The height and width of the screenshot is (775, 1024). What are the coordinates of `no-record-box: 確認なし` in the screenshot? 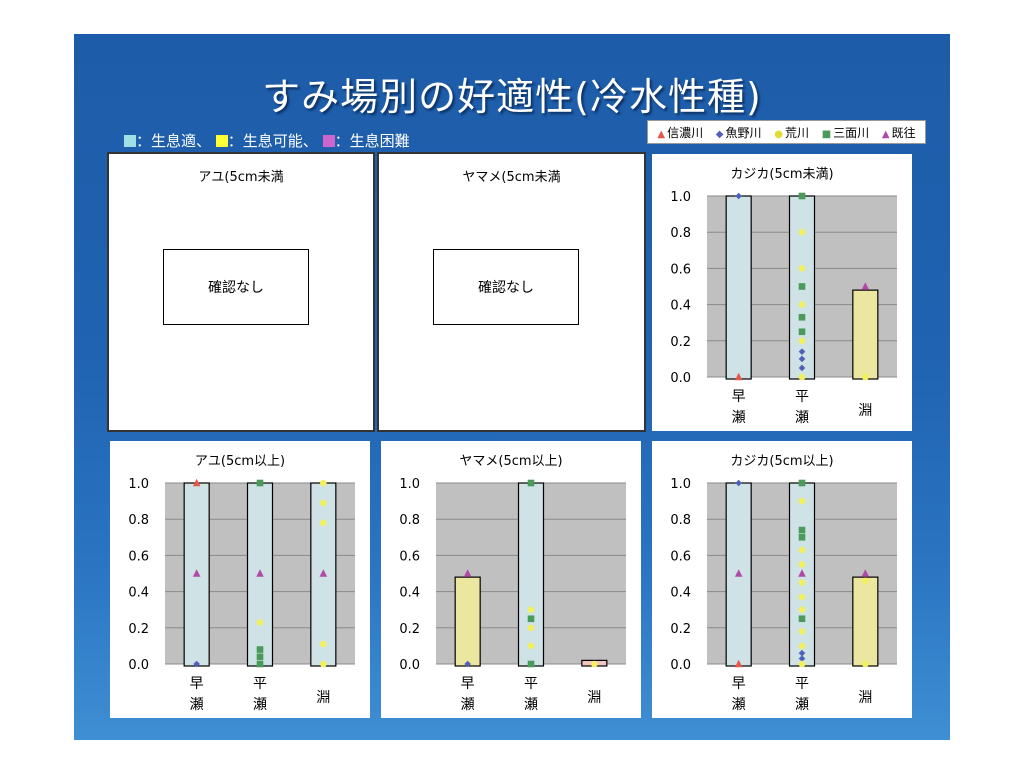 It's located at (236, 287).